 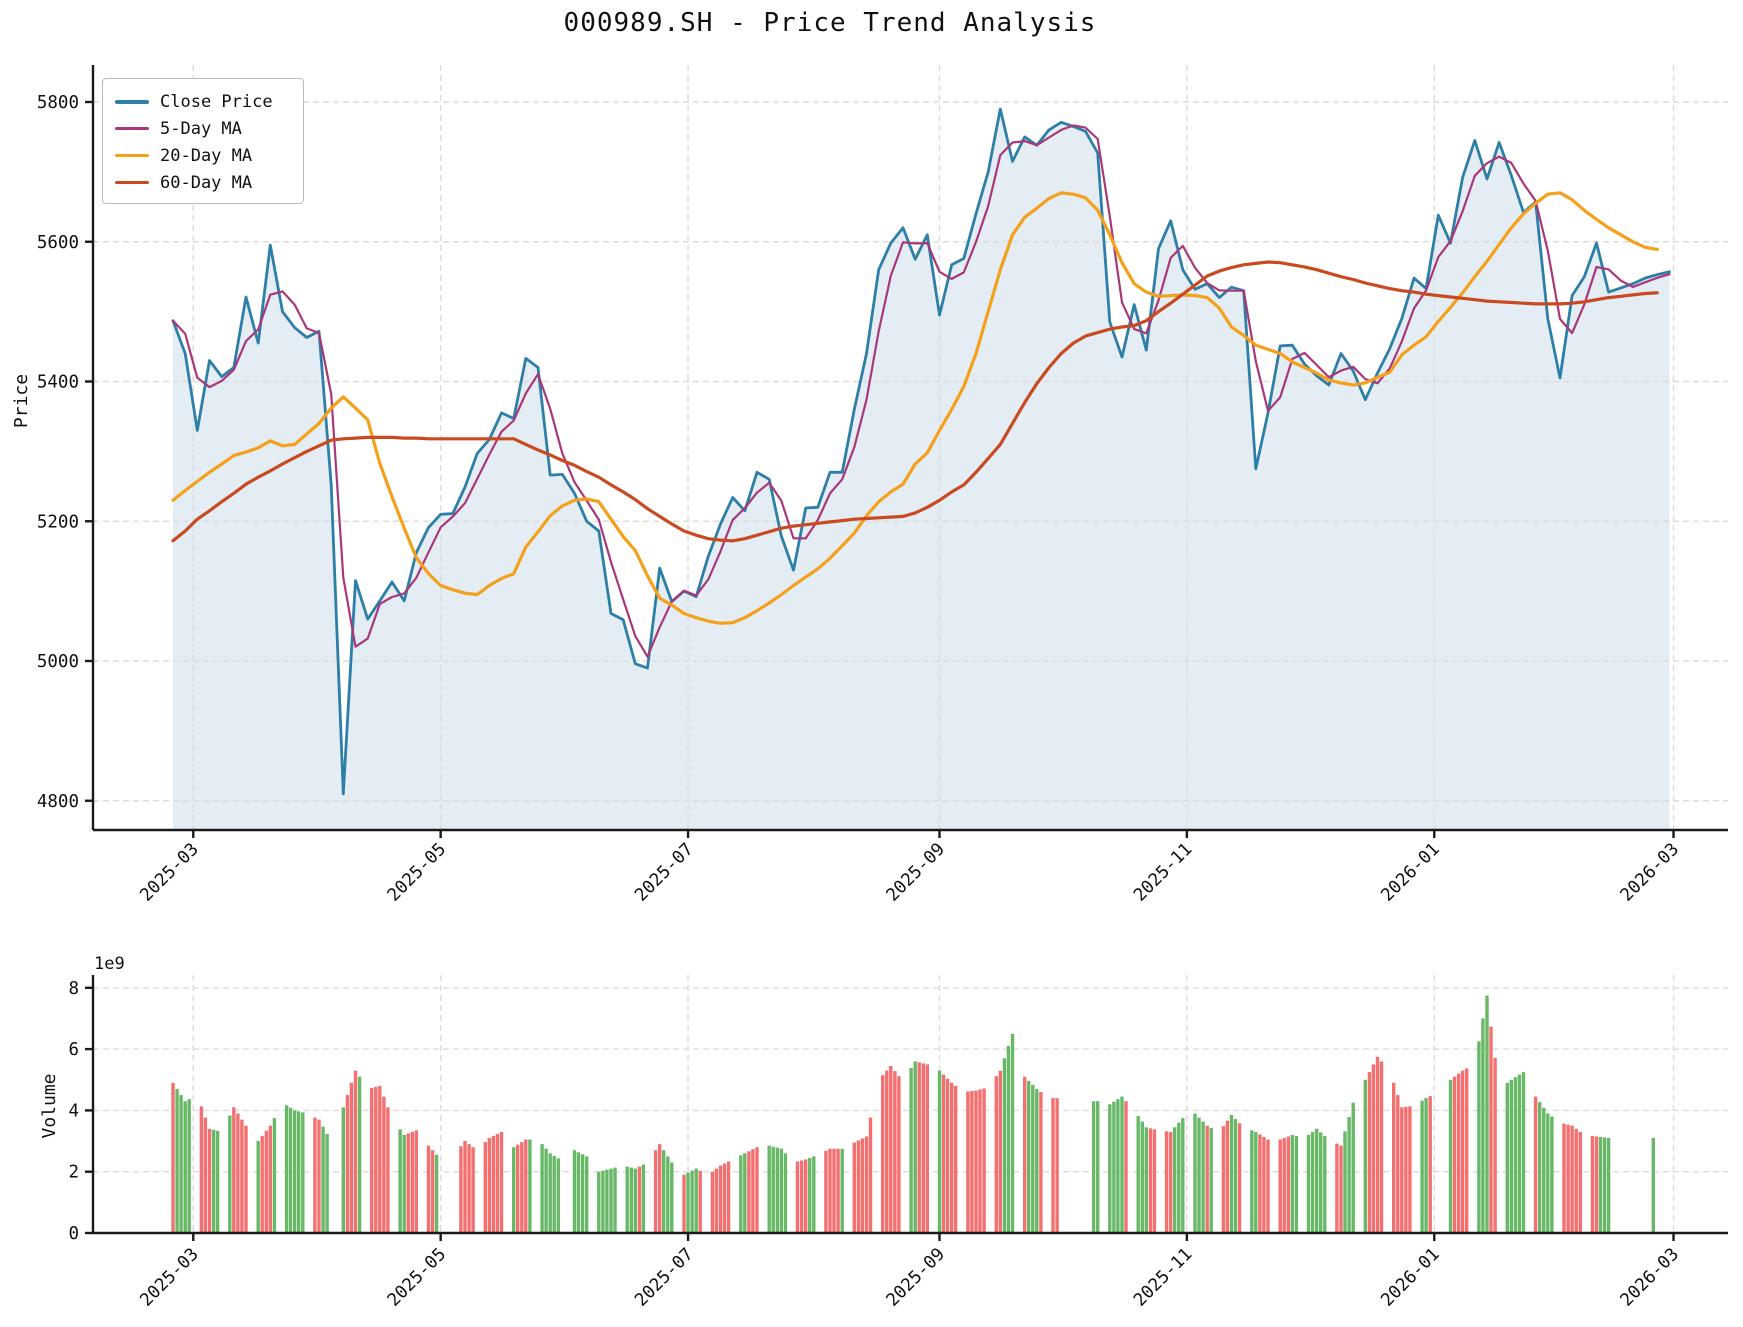 I want to click on price-xtick-label: 2026-01, so click(x=1410, y=872).